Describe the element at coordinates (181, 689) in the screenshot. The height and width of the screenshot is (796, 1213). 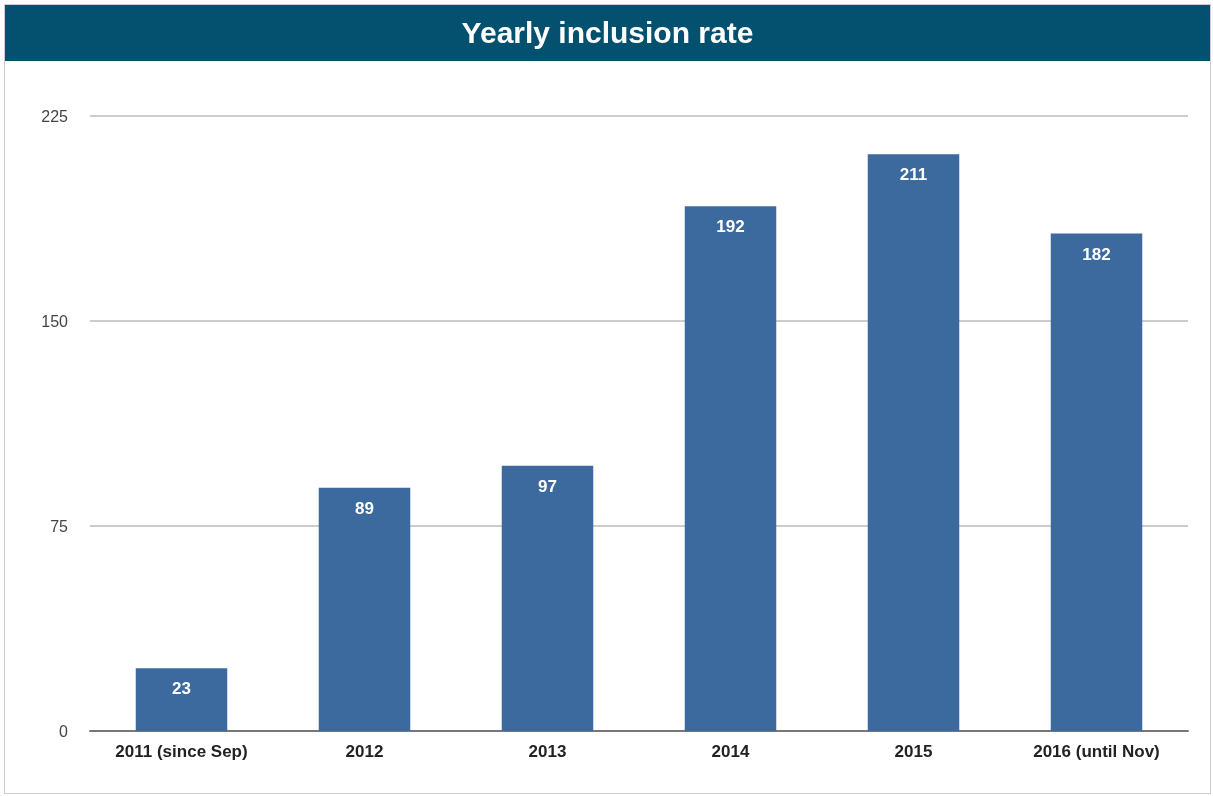
I see `data-label: 23` at that location.